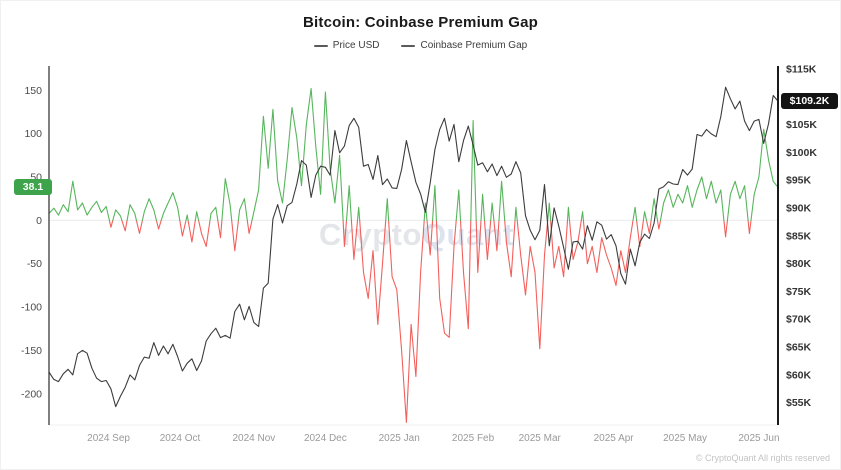 The width and height of the screenshot is (841, 470). What do you see at coordinates (36, 177) in the screenshot?
I see `y-axis-tick-left: 50` at bounding box center [36, 177].